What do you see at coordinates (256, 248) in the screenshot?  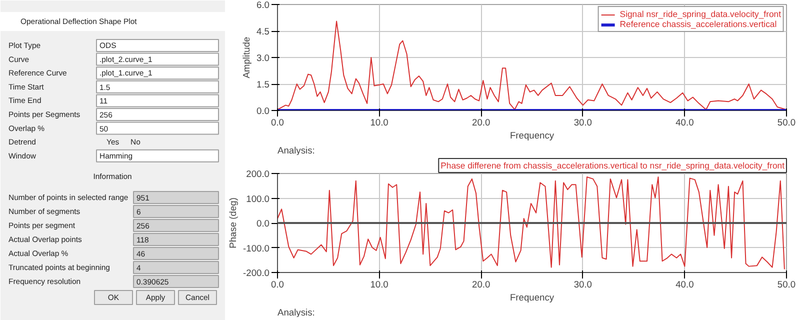 I see `y-tick-label: -100.0` at bounding box center [256, 248].